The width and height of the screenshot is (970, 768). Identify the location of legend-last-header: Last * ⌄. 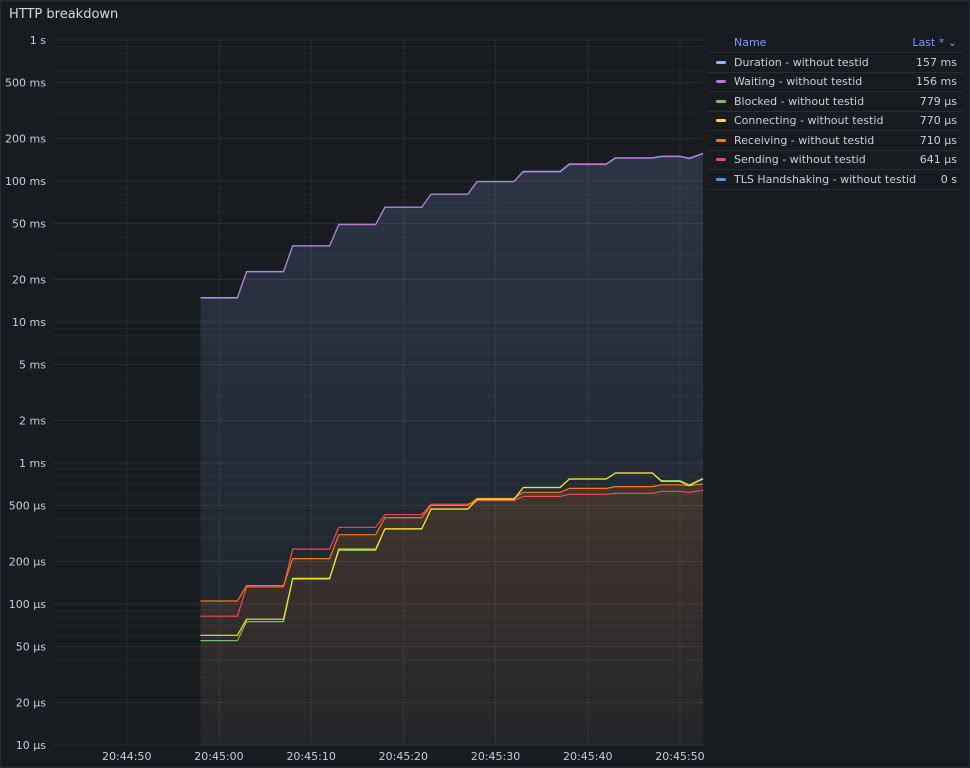
(934, 43).